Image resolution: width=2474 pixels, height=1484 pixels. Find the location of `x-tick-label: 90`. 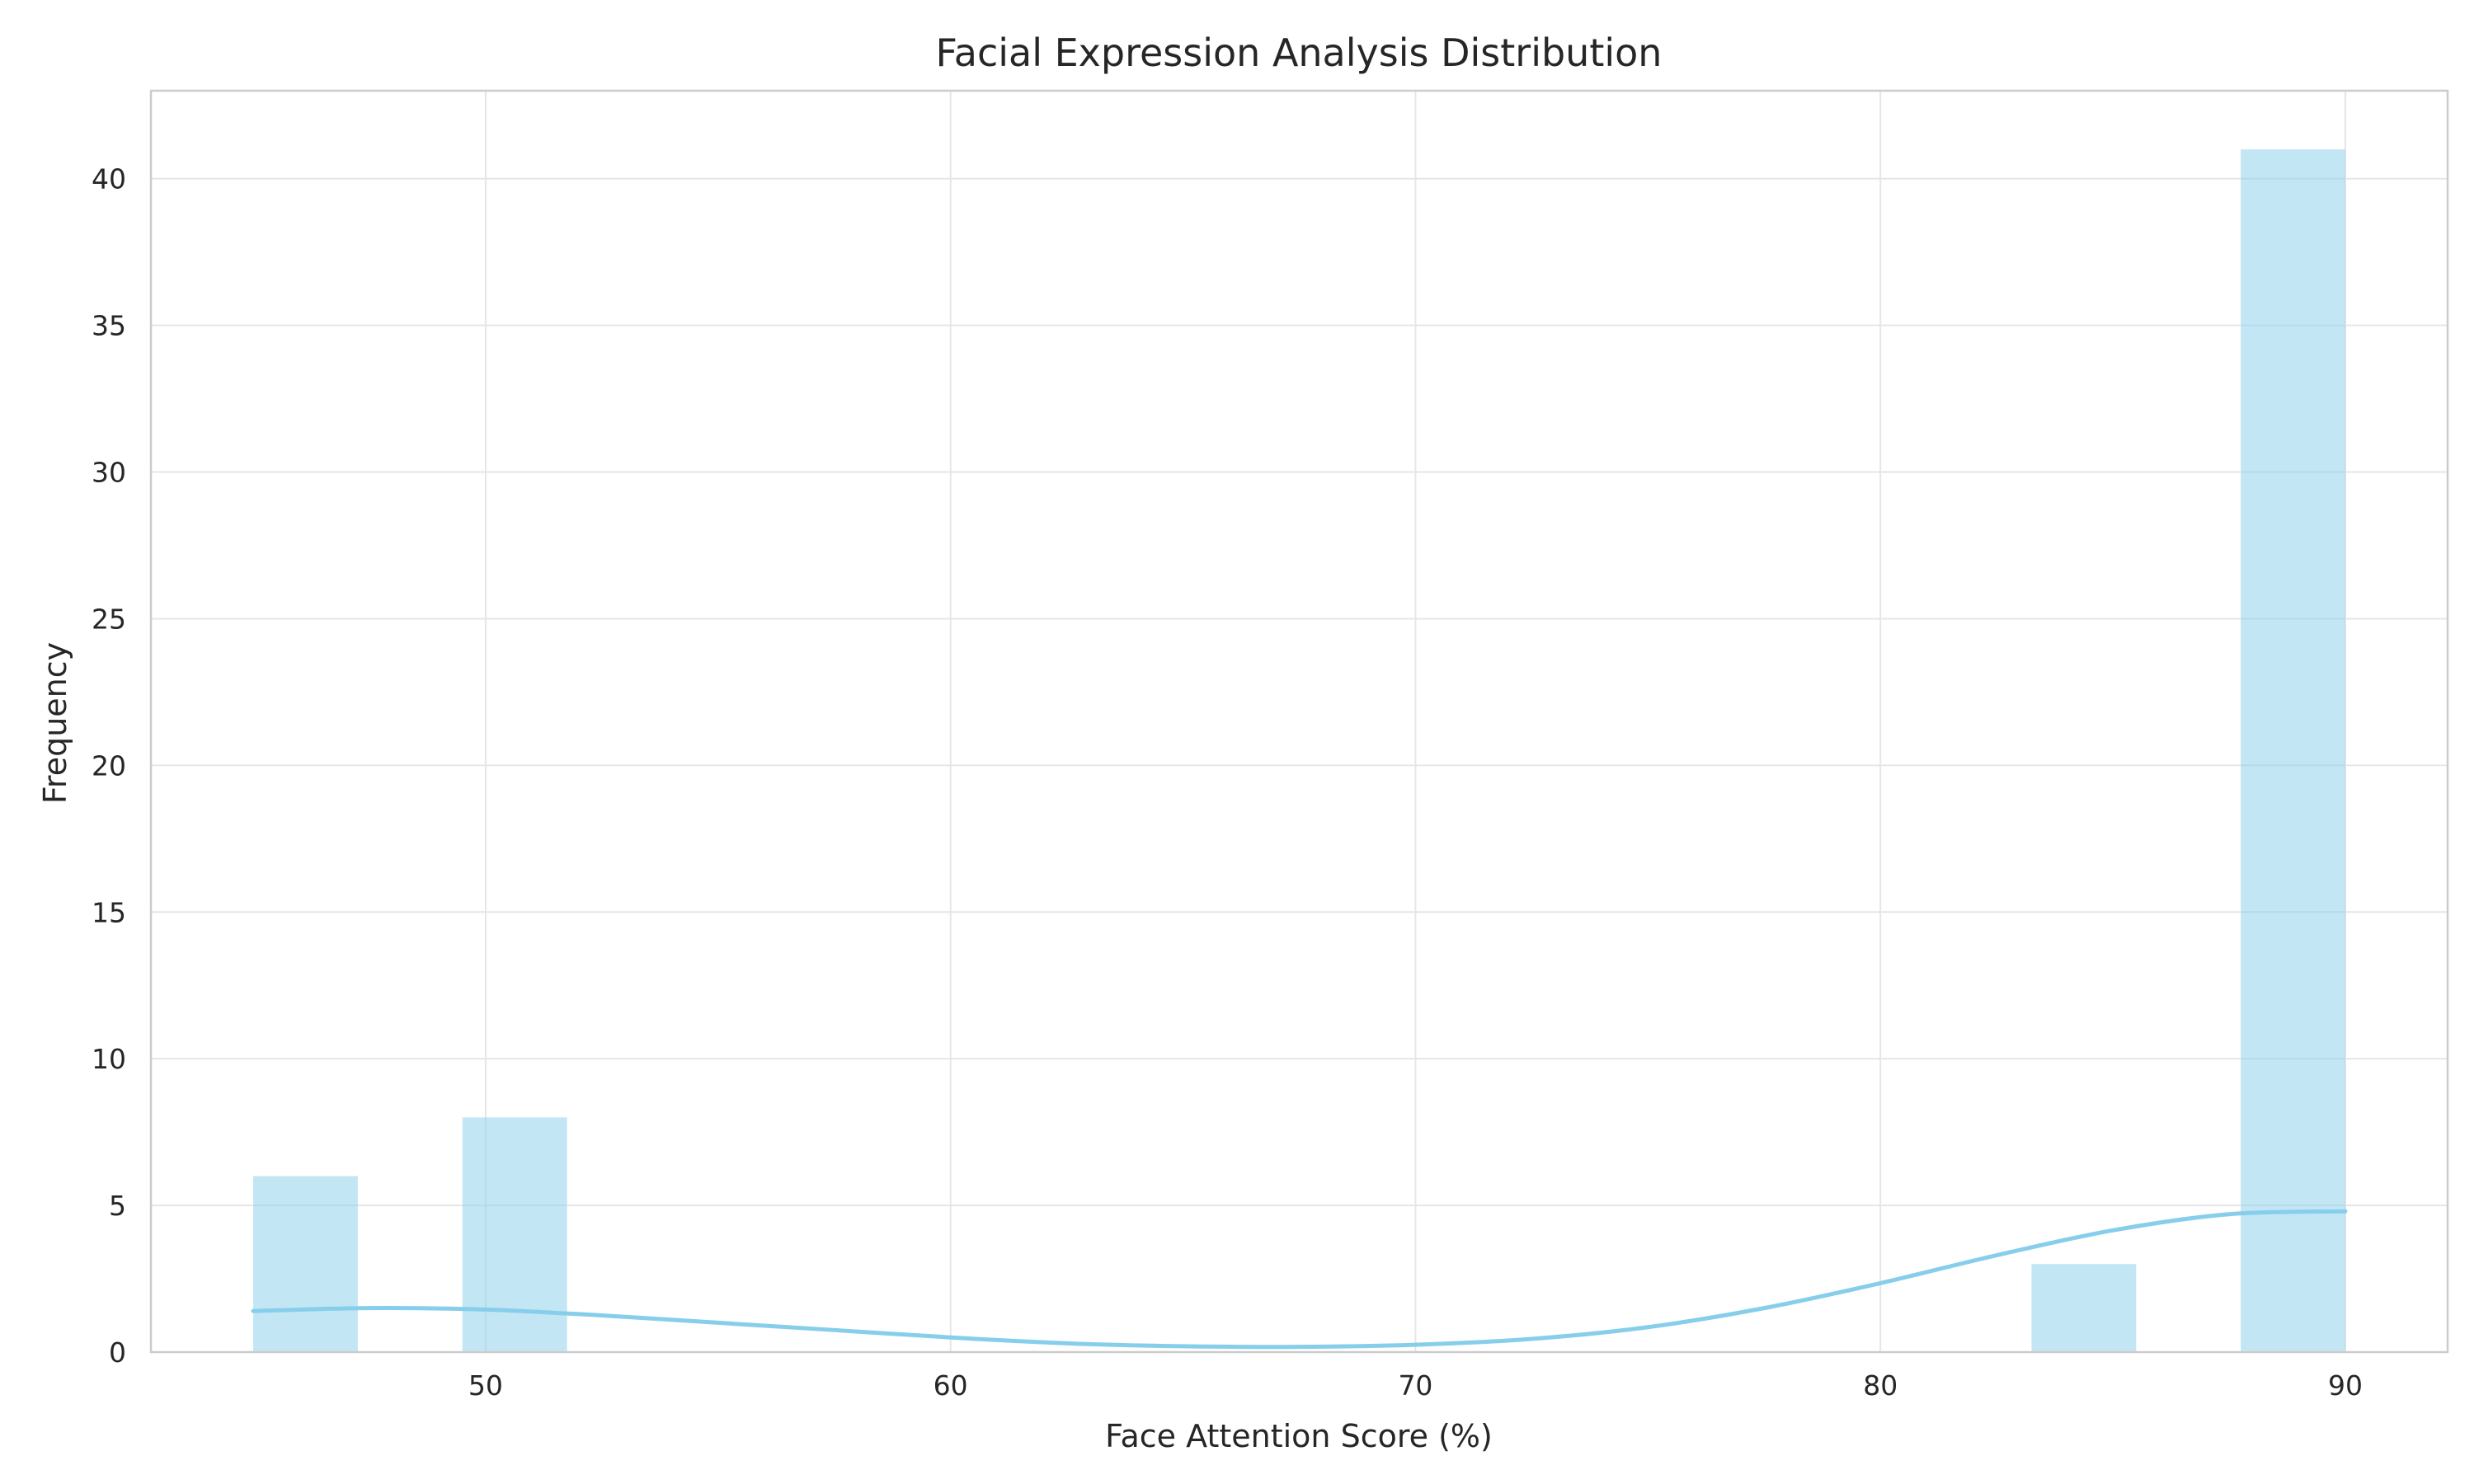

x-tick-label: 90 is located at coordinates (2345, 1385).